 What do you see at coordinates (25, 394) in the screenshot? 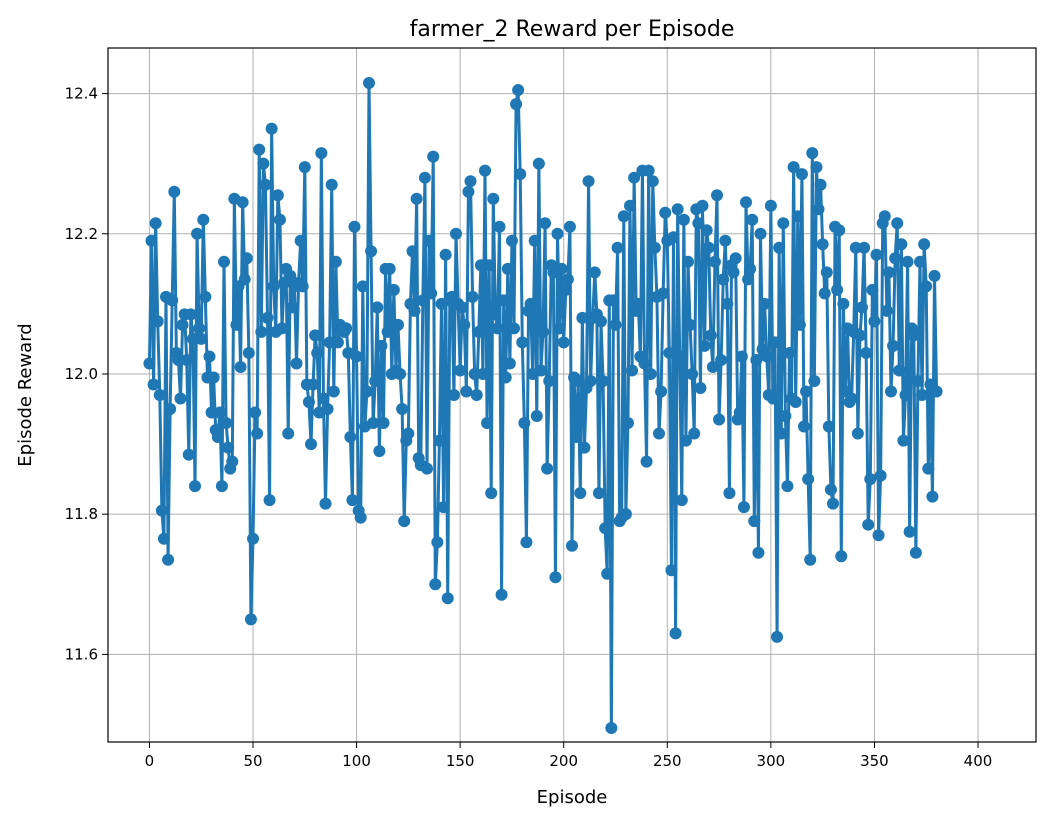
I see `y-axis-label: Episode Reward` at bounding box center [25, 394].